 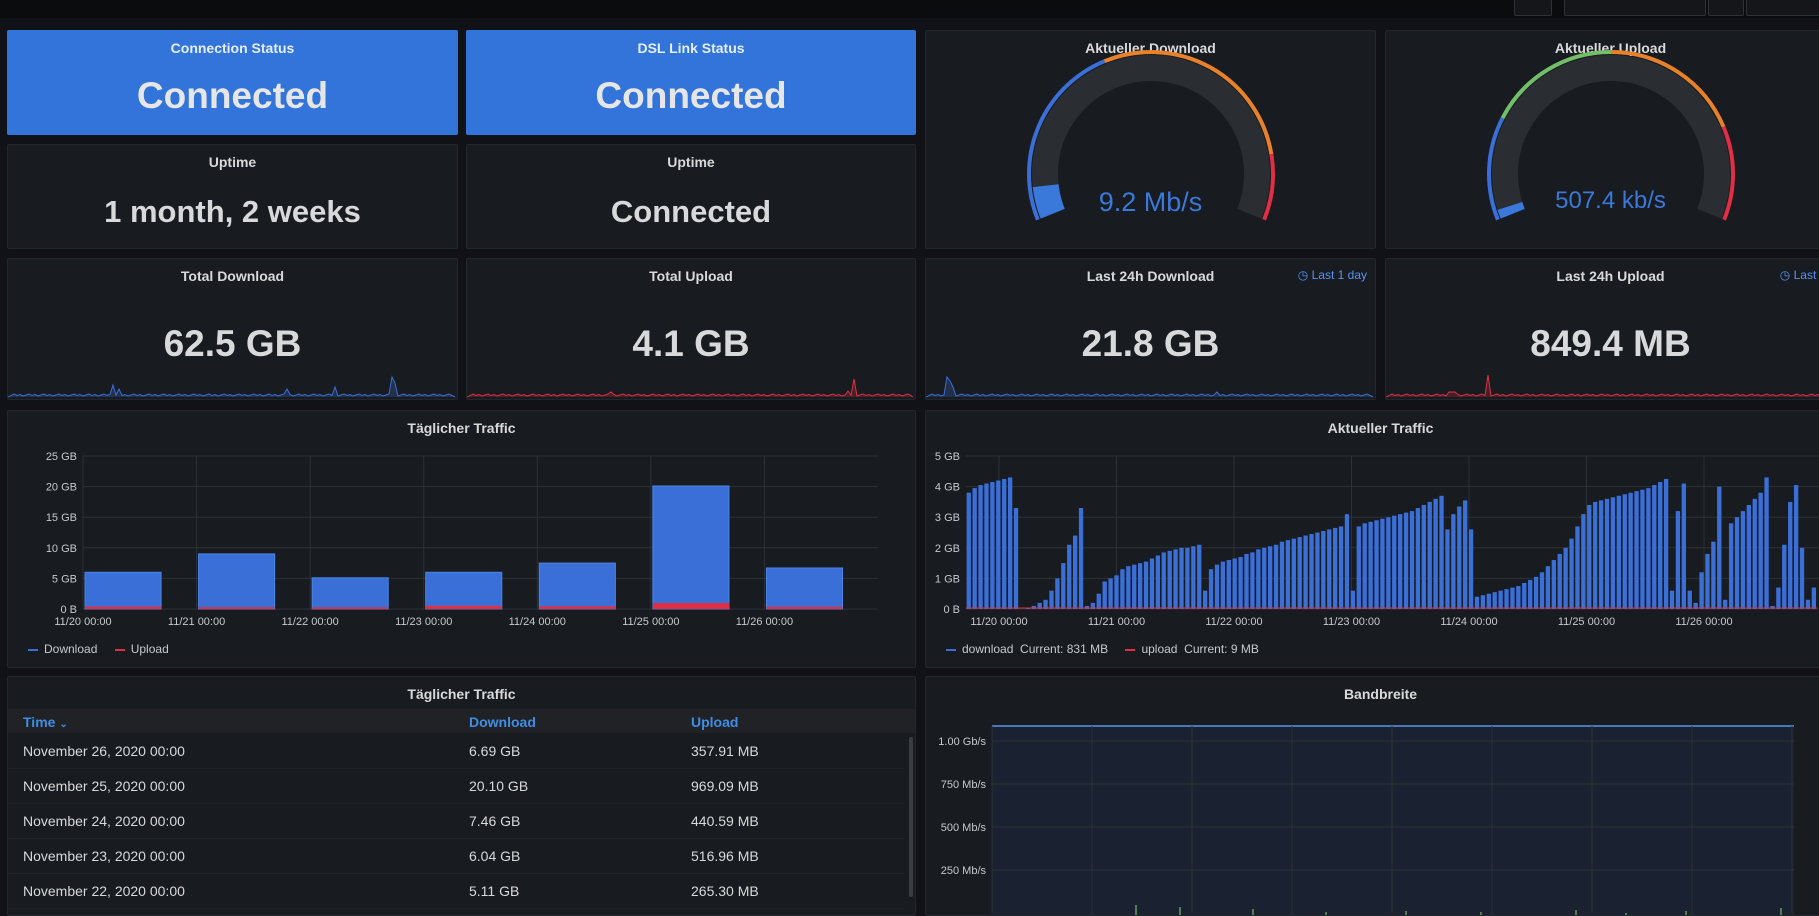 What do you see at coordinates (105, 649) in the screenshot?
I see `chart-legend: Download Upload` at bounding box center [105, 649].